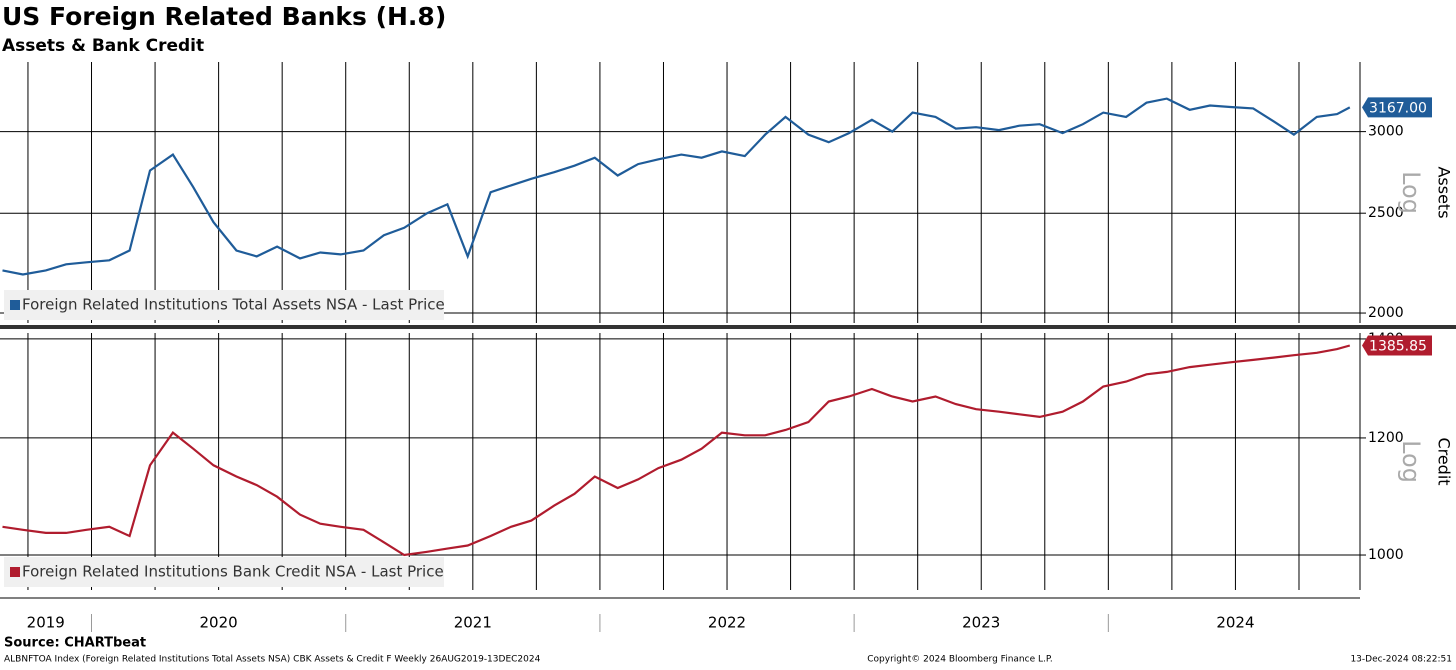 This screenshot has width=1456, height=670. What do you see at coordinates (224, 16) in the screenshot?
I see `chart-title: US Foreign Related Banks (H.8)` at bounding box center [224, 16].